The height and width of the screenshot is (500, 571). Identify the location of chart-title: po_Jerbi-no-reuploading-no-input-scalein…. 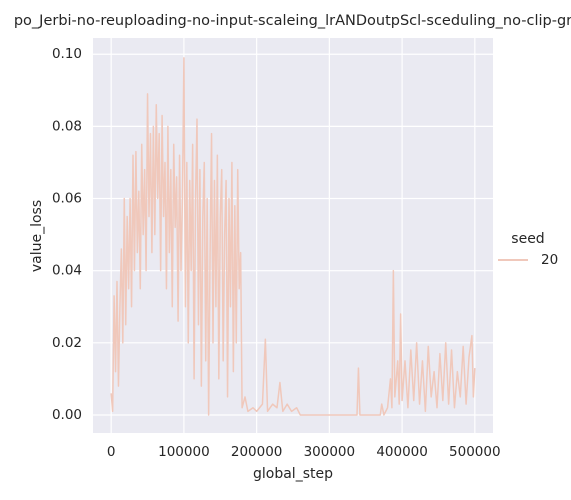
(292, 21).